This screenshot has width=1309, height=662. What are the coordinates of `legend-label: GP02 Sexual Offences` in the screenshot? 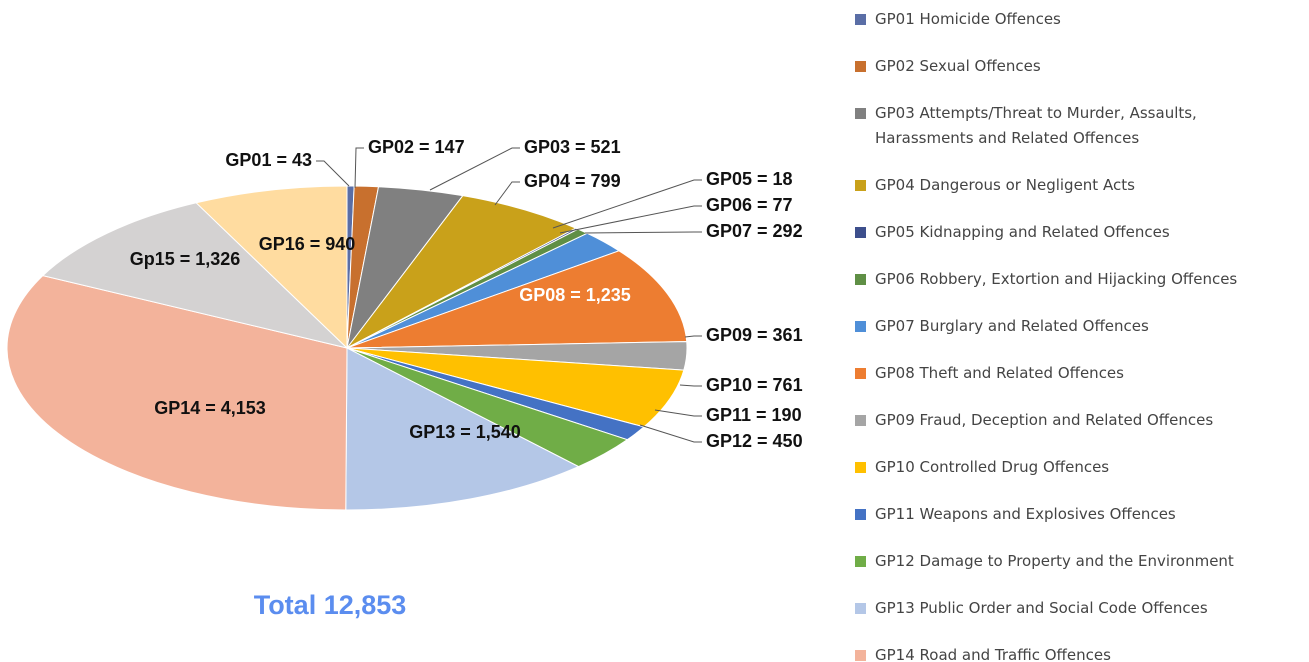 It's located at (958, 66).